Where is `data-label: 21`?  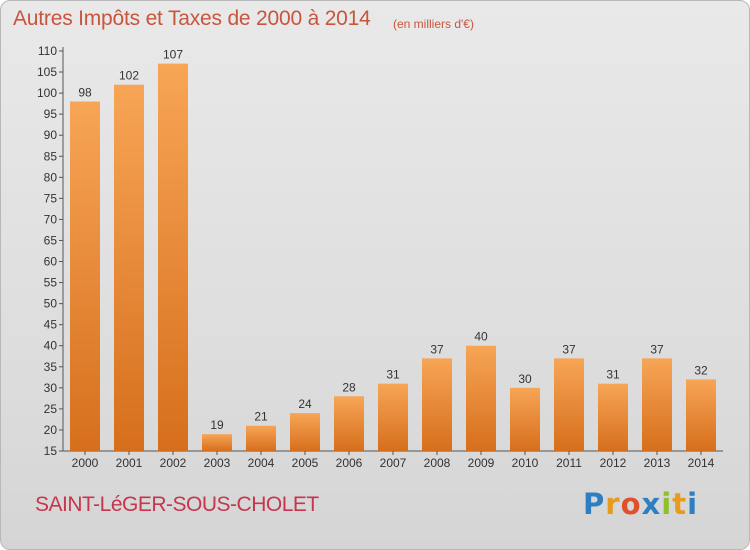 data-label: 21 is located at coordinates (261, 417).